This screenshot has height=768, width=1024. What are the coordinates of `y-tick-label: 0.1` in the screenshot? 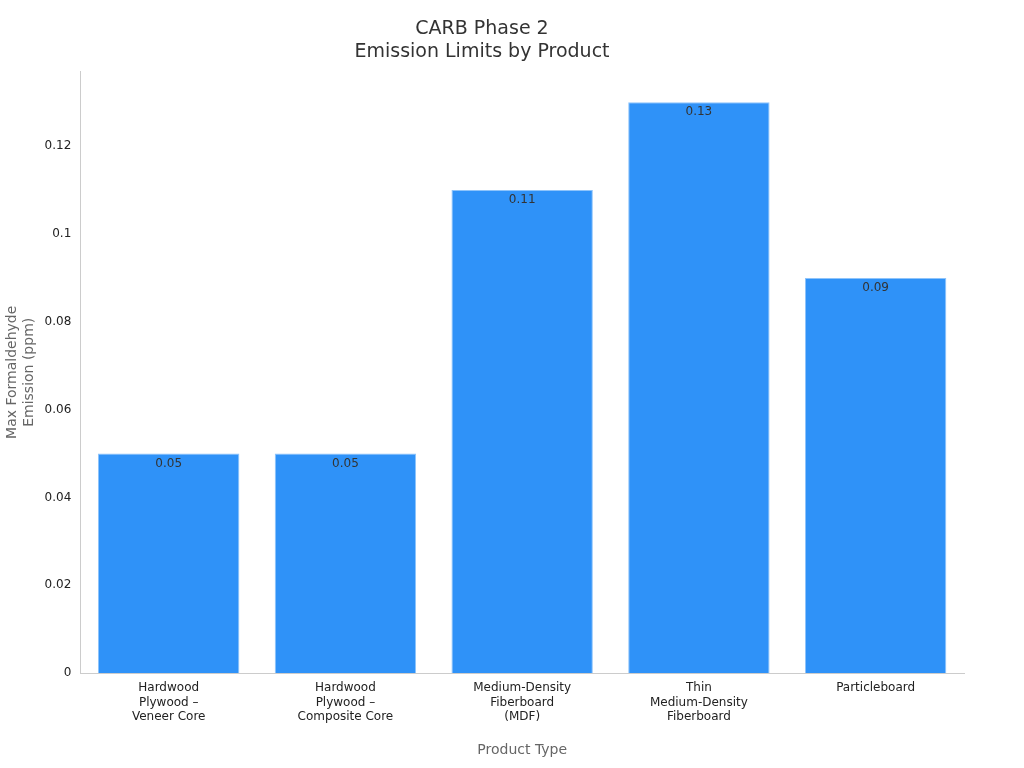 It's located at (62, 233).